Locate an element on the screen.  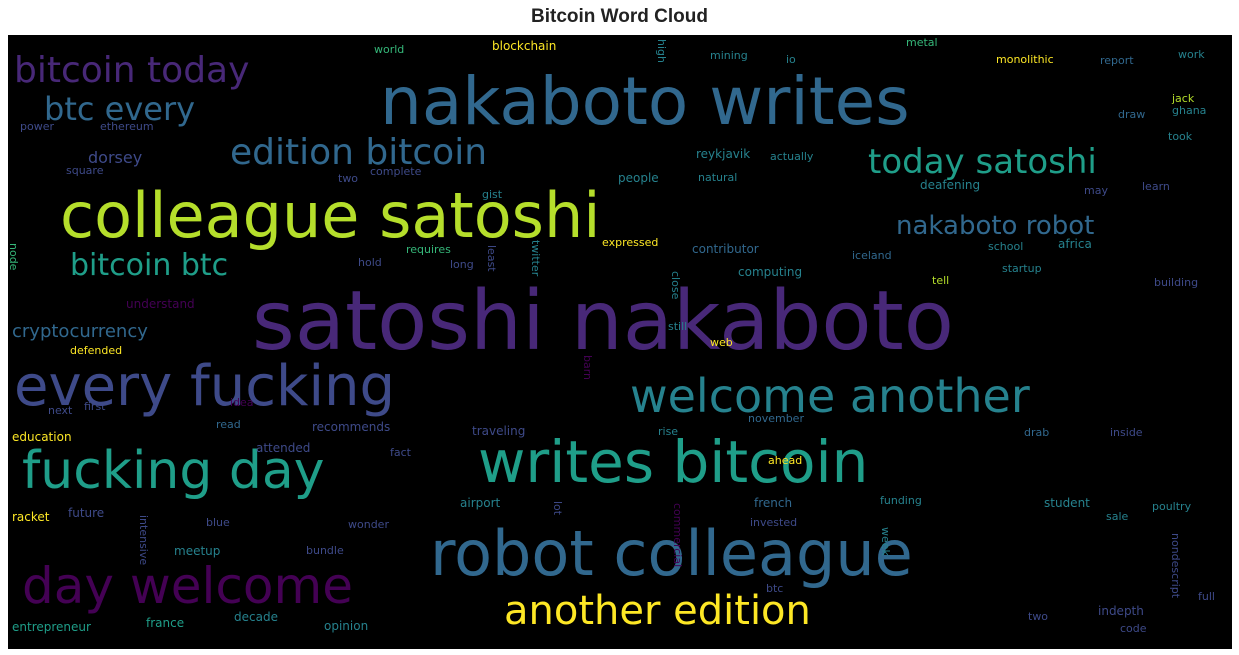
word-cryptocurrency: cryptocurrency is located at coordinates (80, 331).